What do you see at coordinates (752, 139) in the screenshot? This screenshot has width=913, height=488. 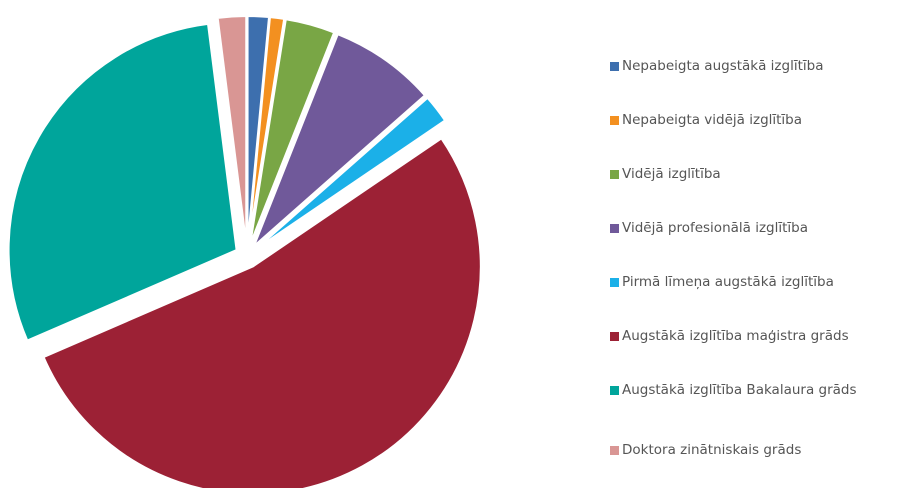 I see `legend-item: Nepabeigta vidējā izglītība` at bounding box center [752, 139].